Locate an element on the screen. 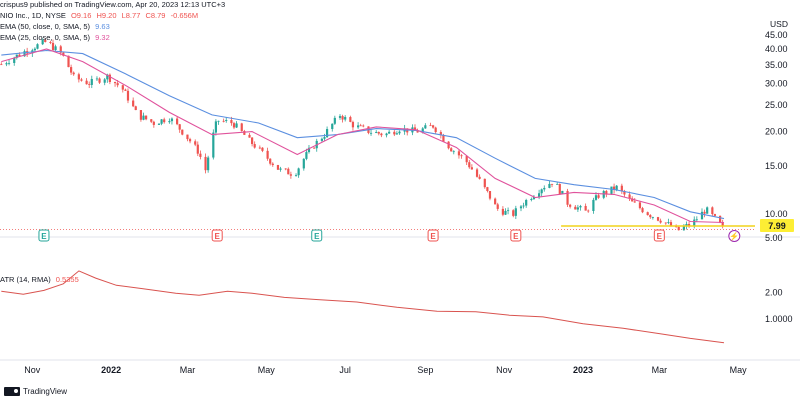 This screenshot has height=400, width=800. close-value: C8.79 is located at coordinates (155, 15).